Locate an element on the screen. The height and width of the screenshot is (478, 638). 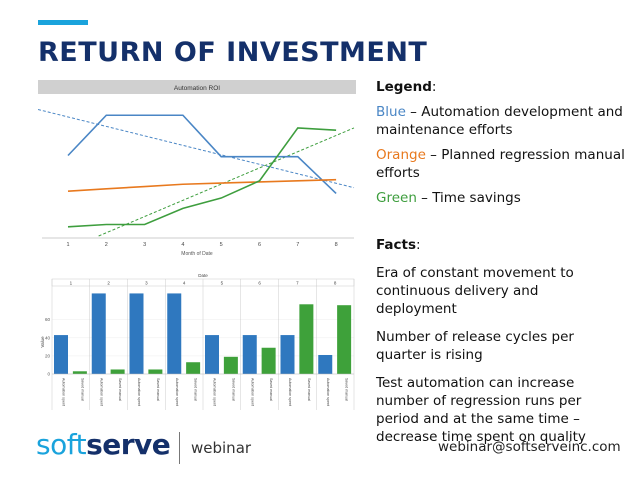
line-chart-title-bar is located at coordinates (197, 87).